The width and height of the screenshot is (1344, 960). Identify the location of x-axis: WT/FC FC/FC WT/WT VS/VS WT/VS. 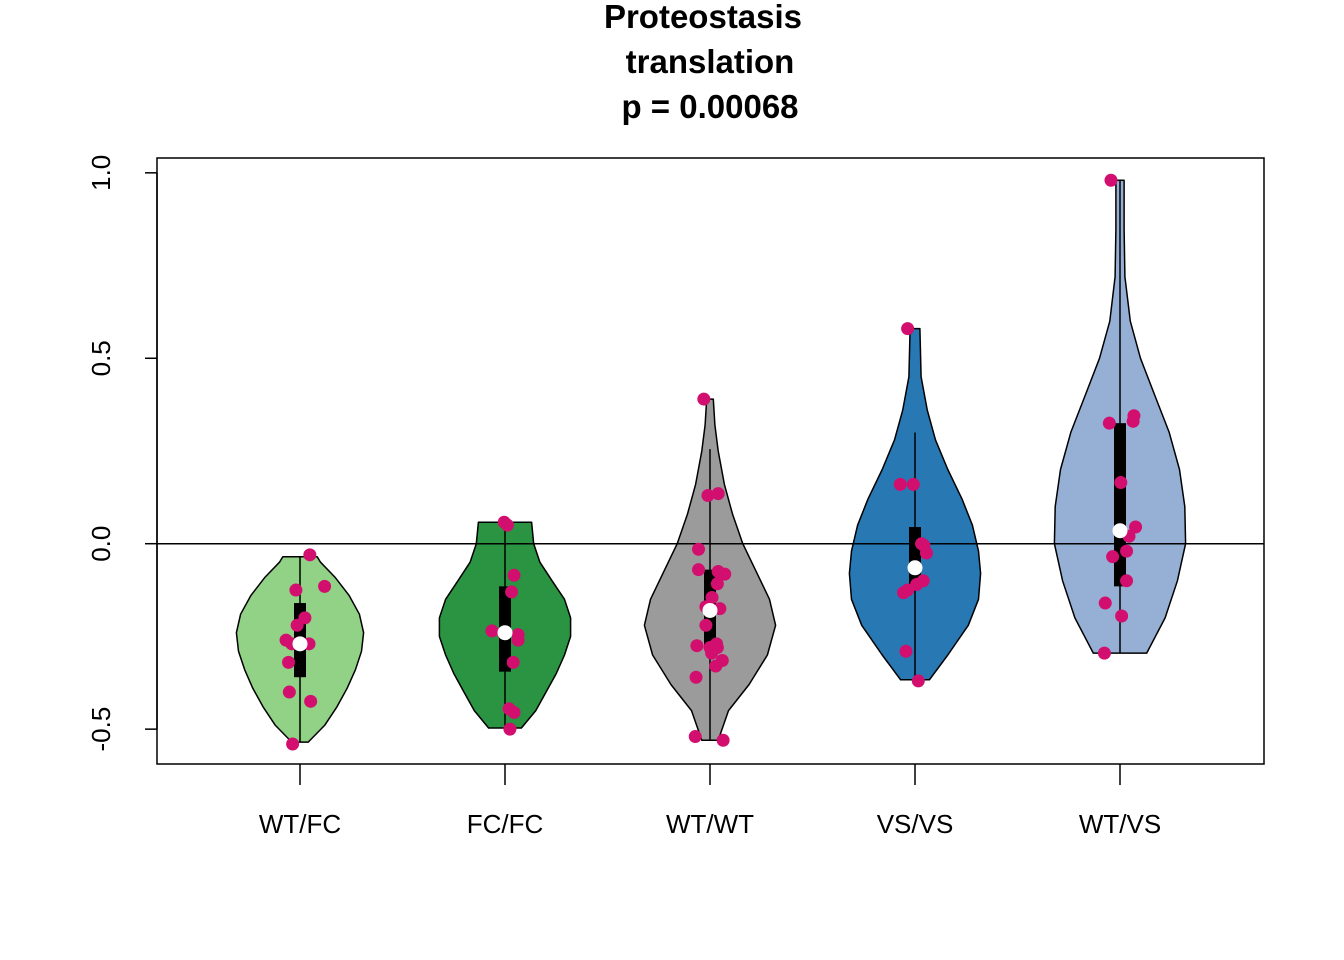
(710, 801).